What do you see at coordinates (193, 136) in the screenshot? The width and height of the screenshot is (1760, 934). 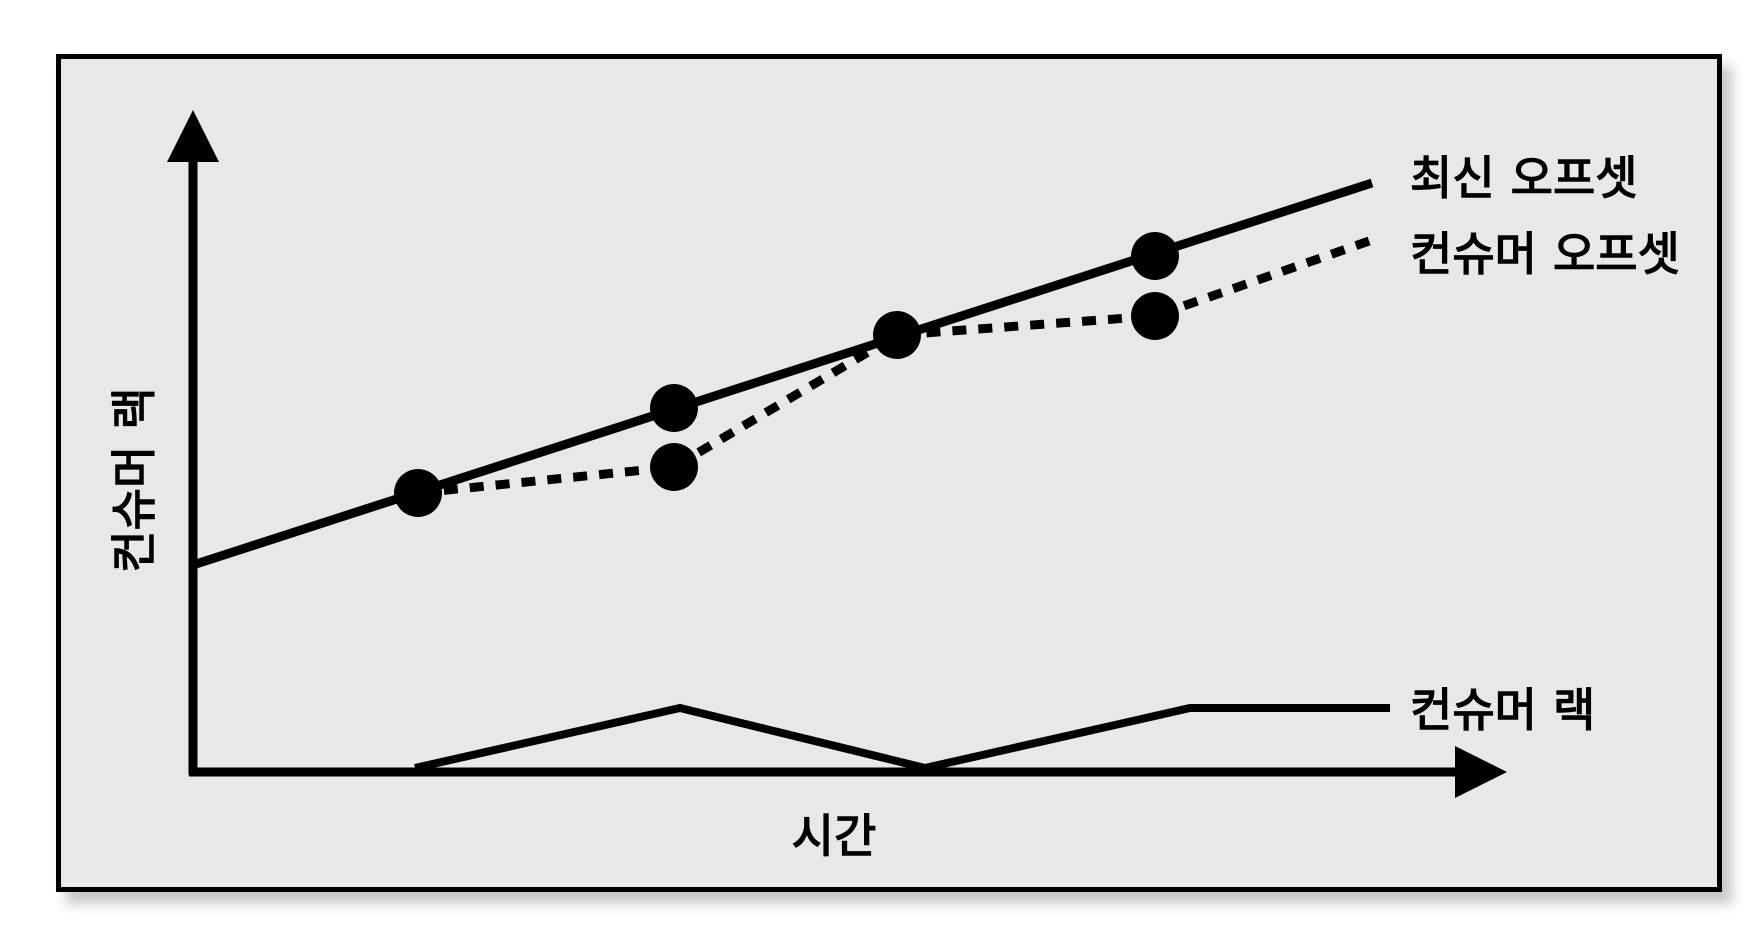 I see `y-axis-arrowhead` at bounding box center [193, 136].